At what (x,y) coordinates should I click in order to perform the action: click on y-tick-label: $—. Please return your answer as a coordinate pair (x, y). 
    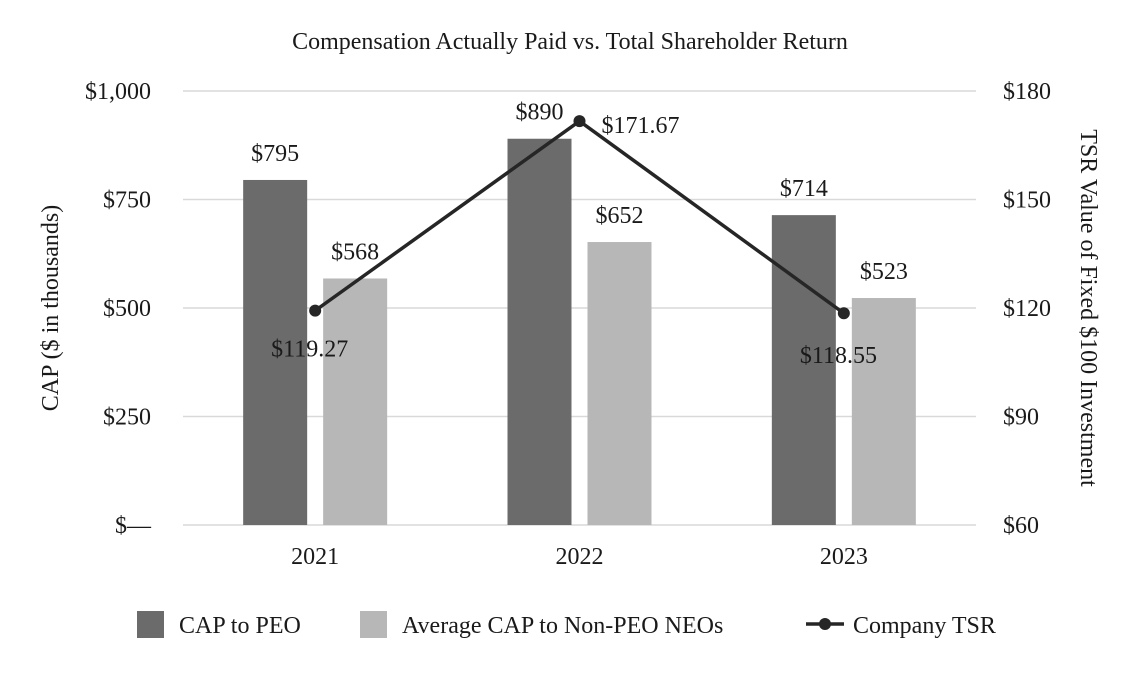
    Looking at the image, I should click on (133, 526).